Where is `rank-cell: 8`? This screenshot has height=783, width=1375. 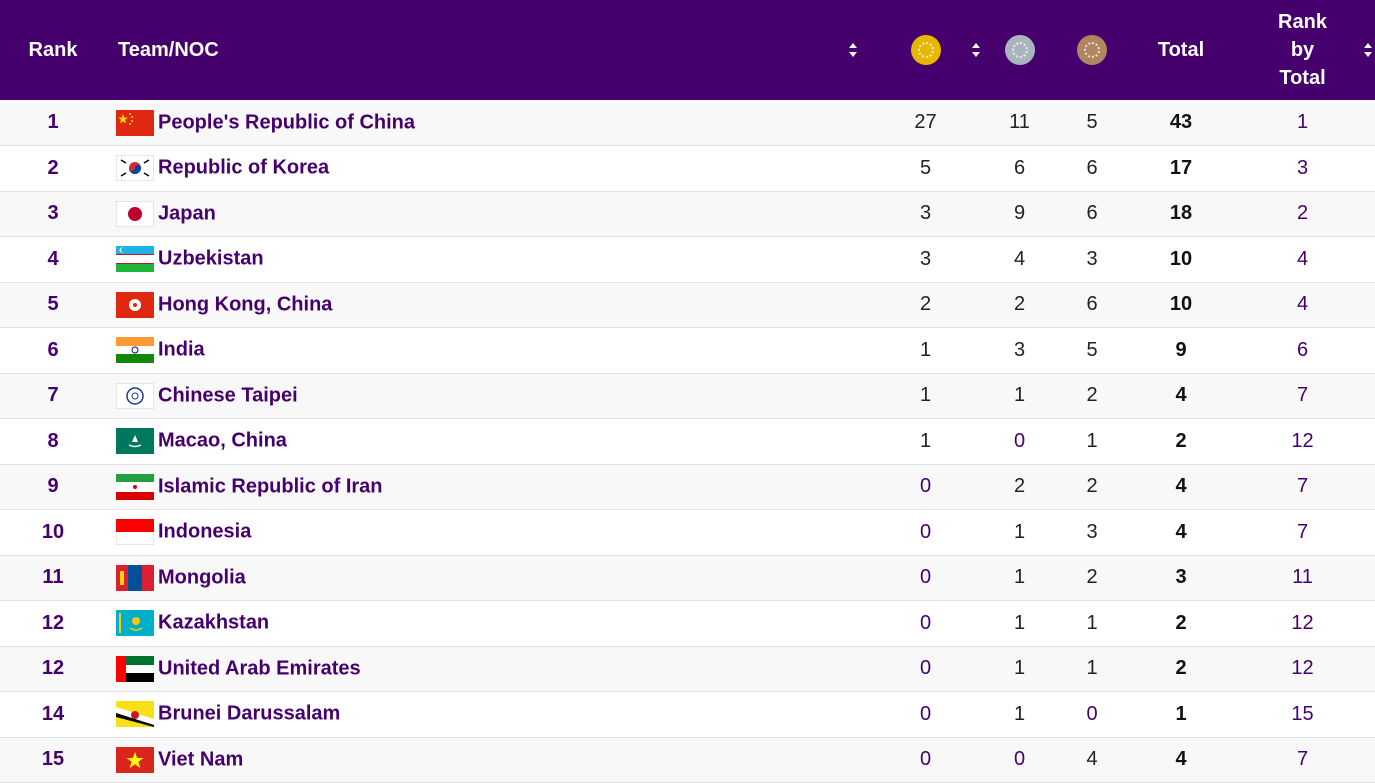
rank-cell: 8 is located at coordinates (53, 440).